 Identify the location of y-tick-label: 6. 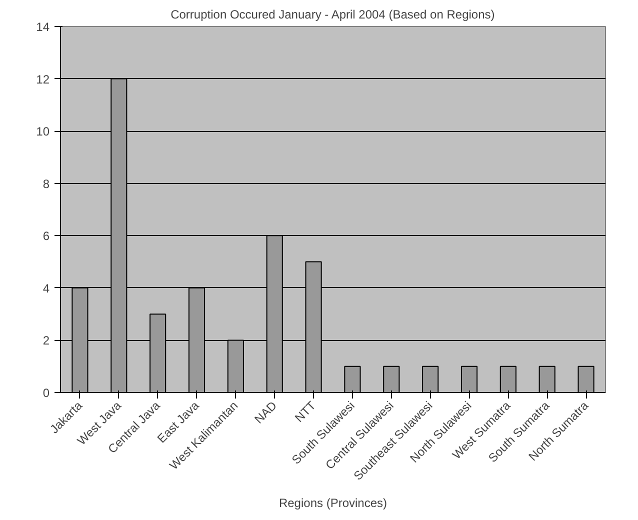
(46, 236).